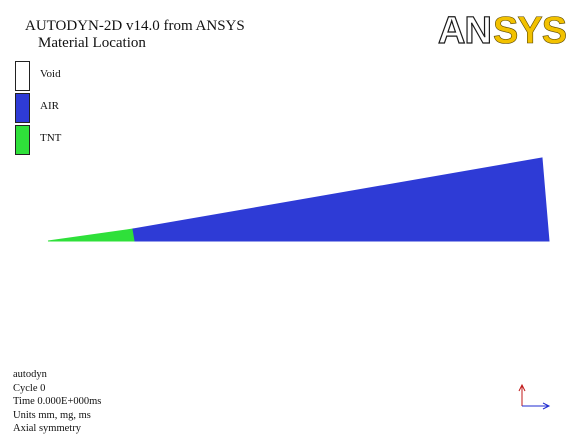  What do you see at coordinates (522, 387) in the screenshot?
I see `y-axis-arrowhead` at bounding box center [522, 387].